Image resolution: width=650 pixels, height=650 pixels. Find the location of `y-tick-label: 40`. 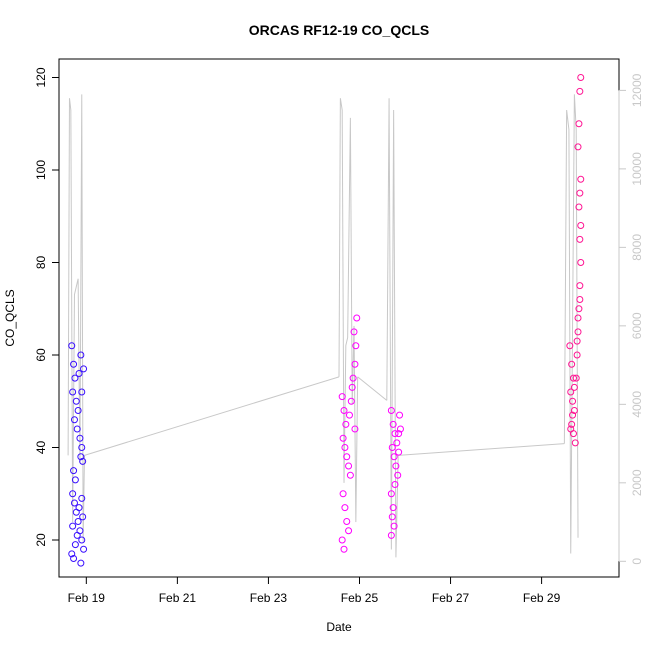

y-tick-label: 40 is located at coordinates (41, 448).